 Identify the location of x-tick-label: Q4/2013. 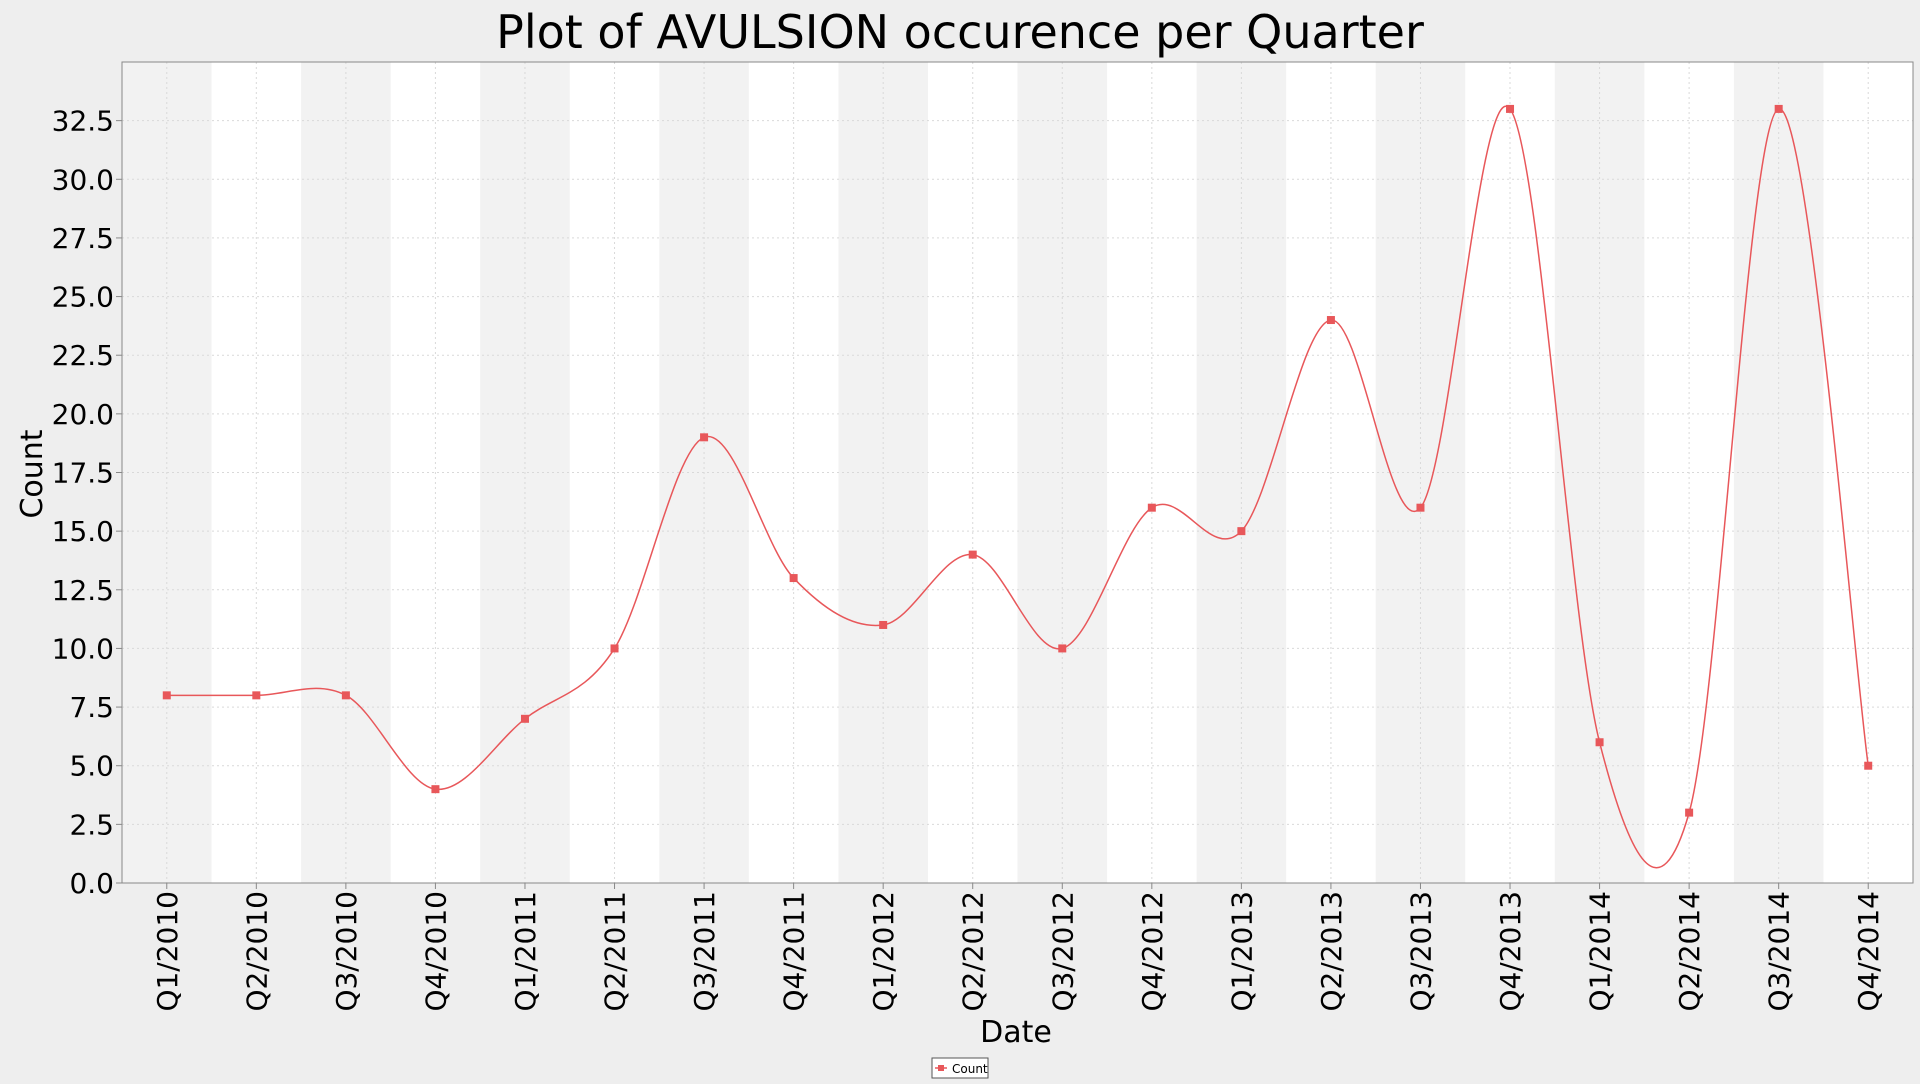
(1510, 951).